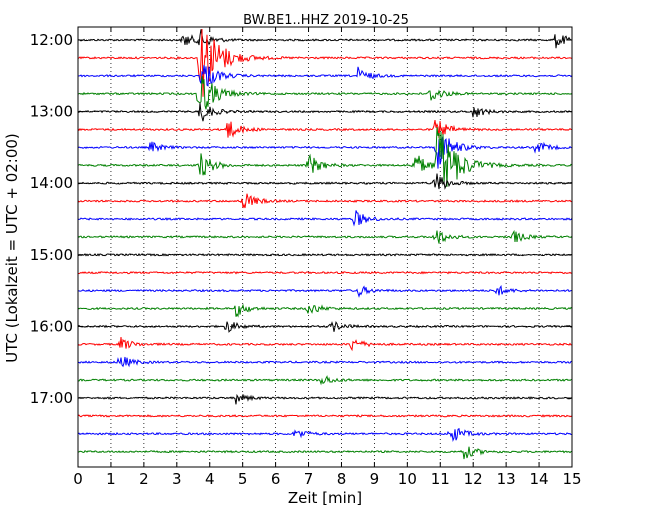 This screenshot has height=520, width=650. Describe the element at coordinates (12, 248) in the screenshot. I see `y-axis-label: UTC (Lokalzeit = UTC + 02:00)` at that location.